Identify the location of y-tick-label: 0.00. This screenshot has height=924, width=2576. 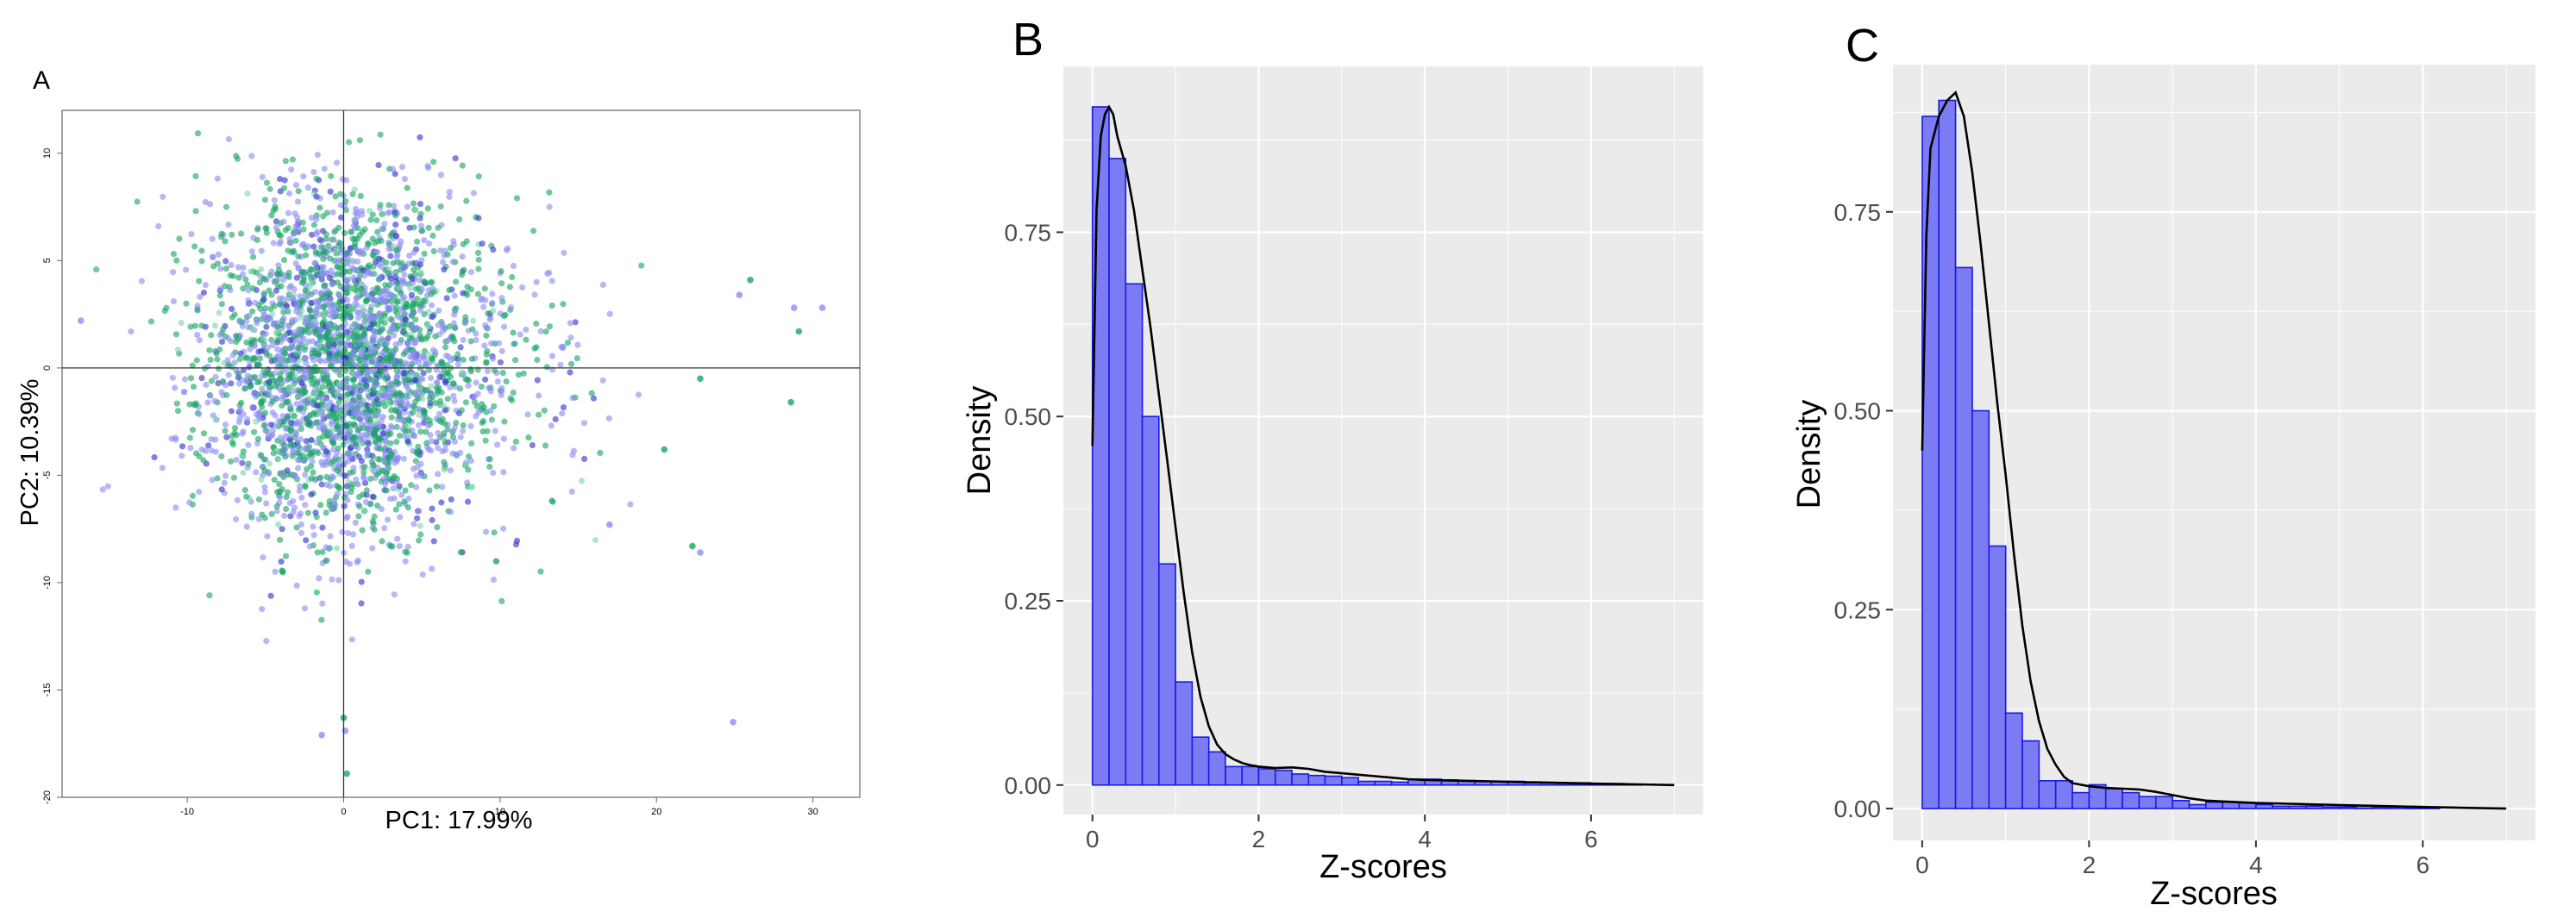
(1028, 785).